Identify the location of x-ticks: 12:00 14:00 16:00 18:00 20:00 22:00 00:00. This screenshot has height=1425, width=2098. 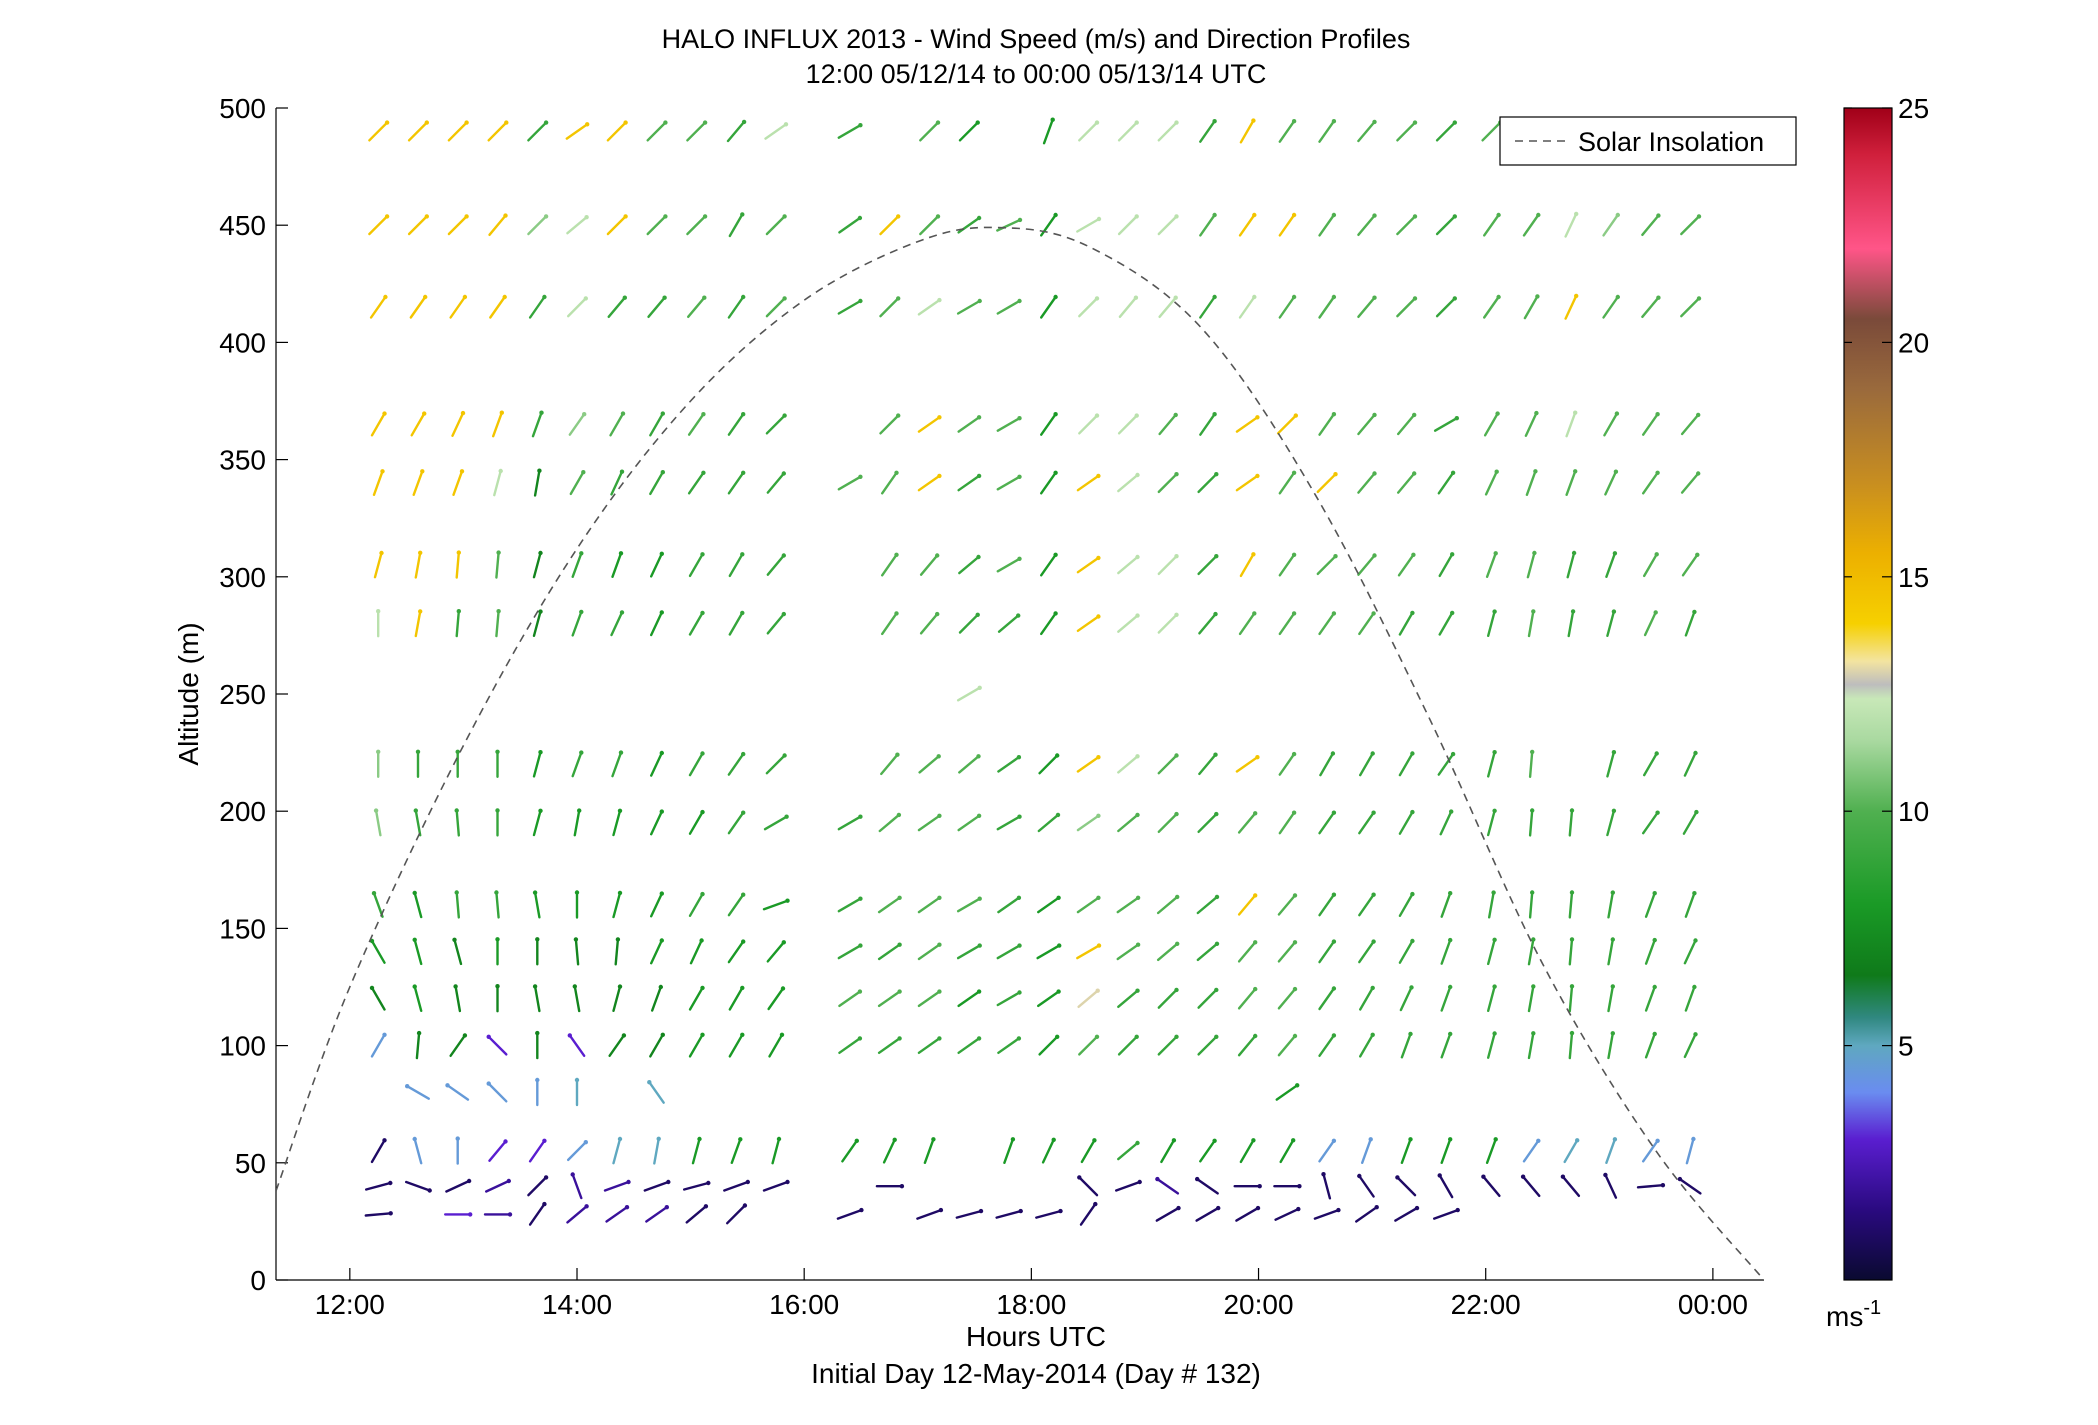
(1031, 1294).